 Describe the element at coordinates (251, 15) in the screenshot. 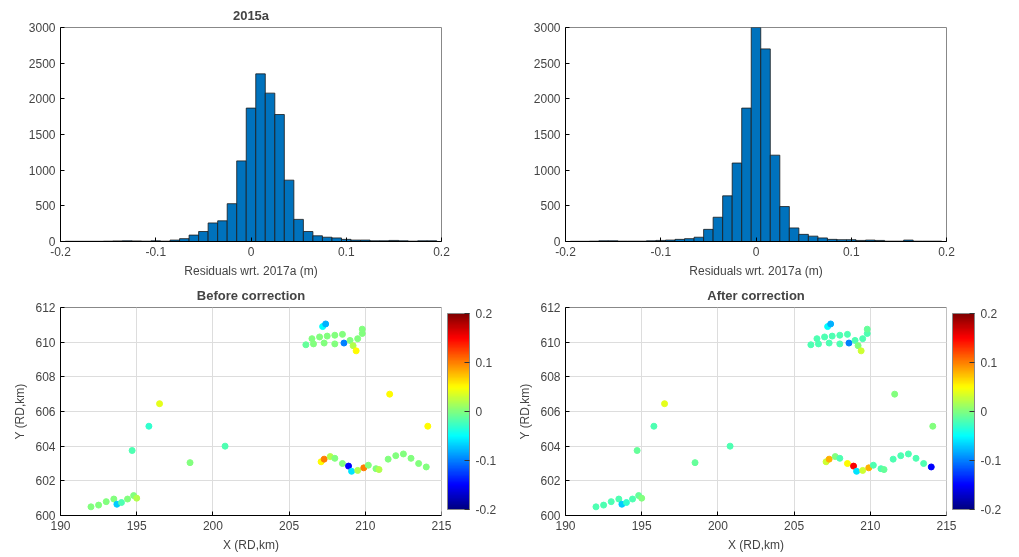

I see `chart-title: 2015a` at that location.